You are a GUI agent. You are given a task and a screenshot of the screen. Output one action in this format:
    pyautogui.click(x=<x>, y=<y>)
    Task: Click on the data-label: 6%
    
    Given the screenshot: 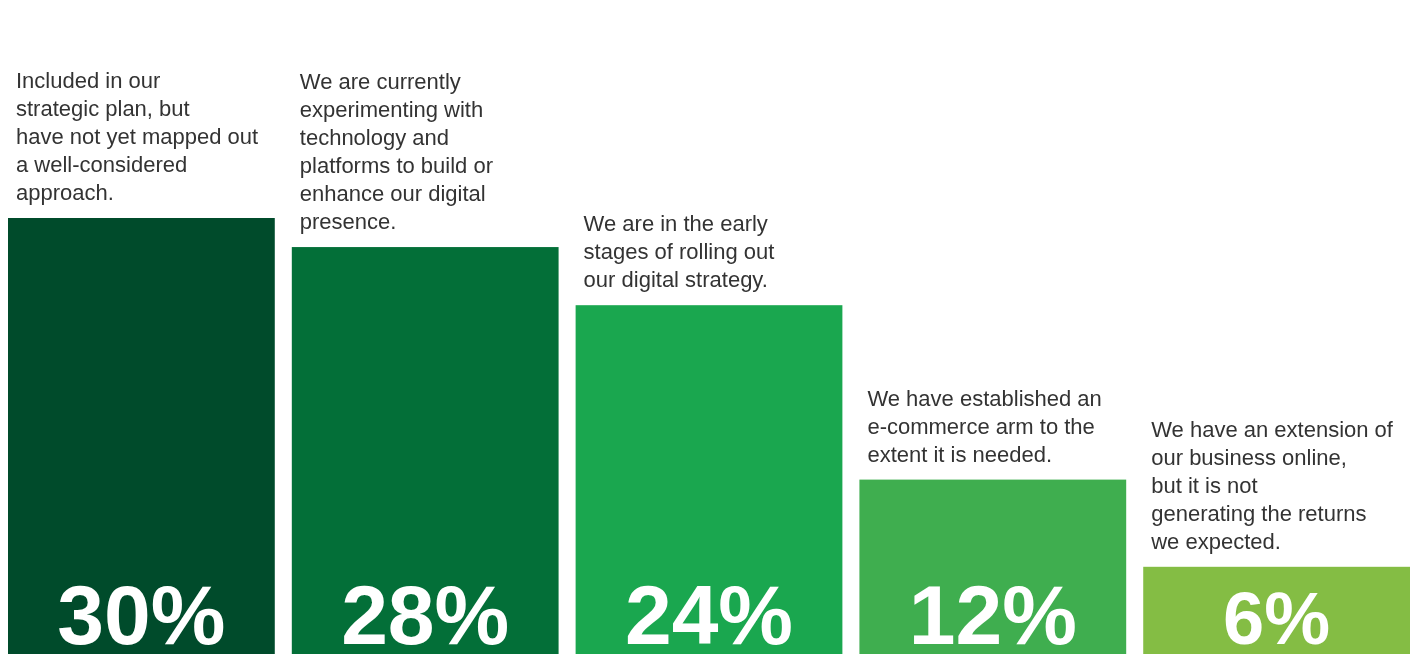 What is the action you would take?
    pyautogui.click(x=1277, y=618)
    